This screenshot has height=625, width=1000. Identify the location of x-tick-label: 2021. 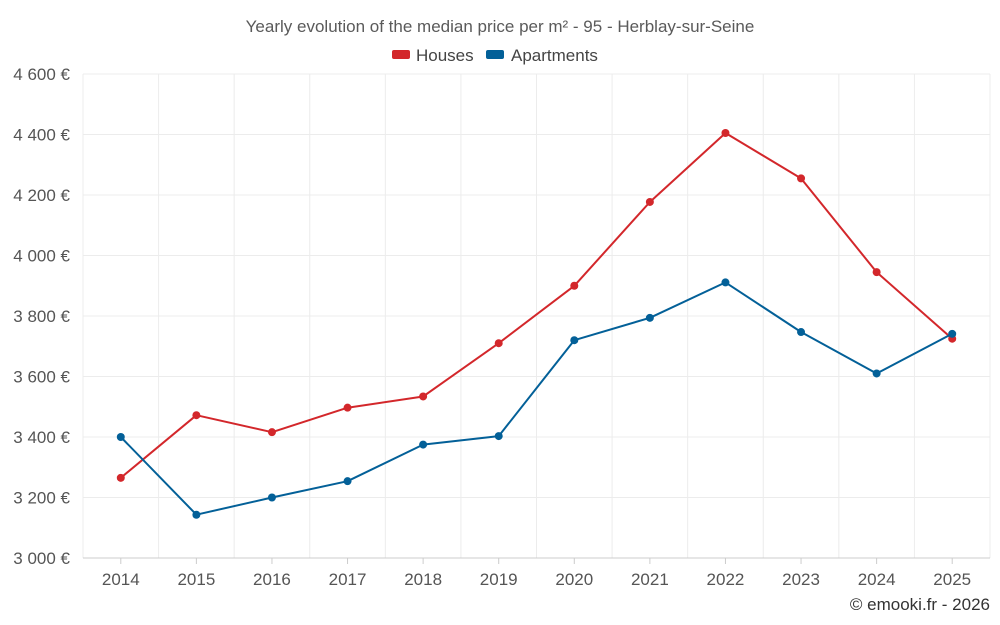
(650, 579).